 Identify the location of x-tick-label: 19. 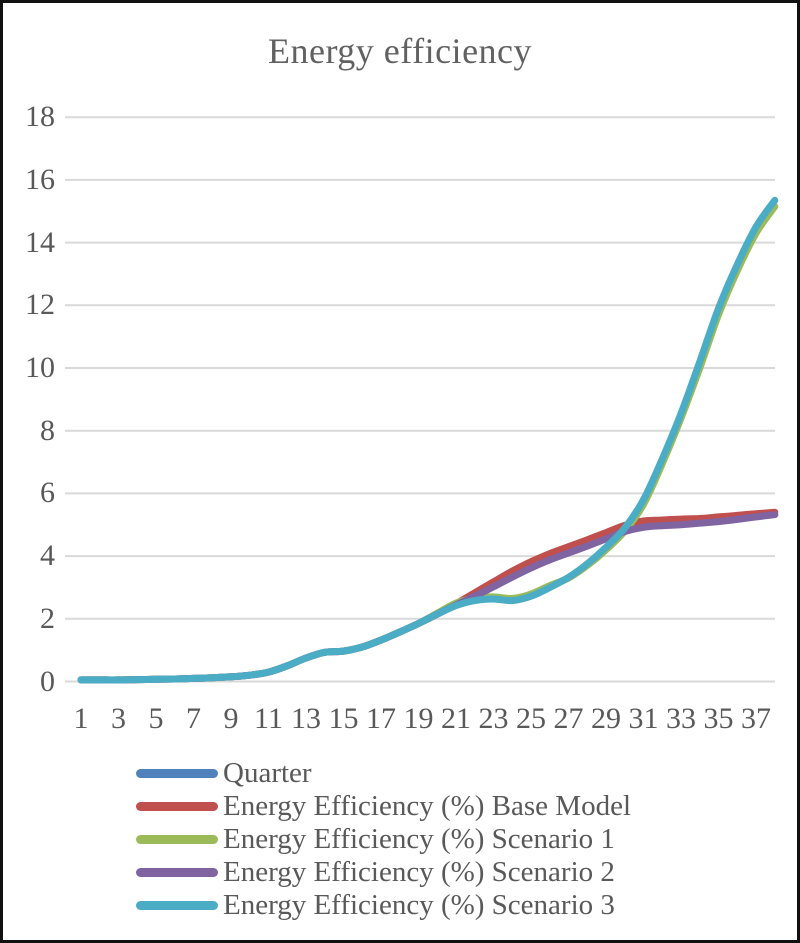
(418, 718).